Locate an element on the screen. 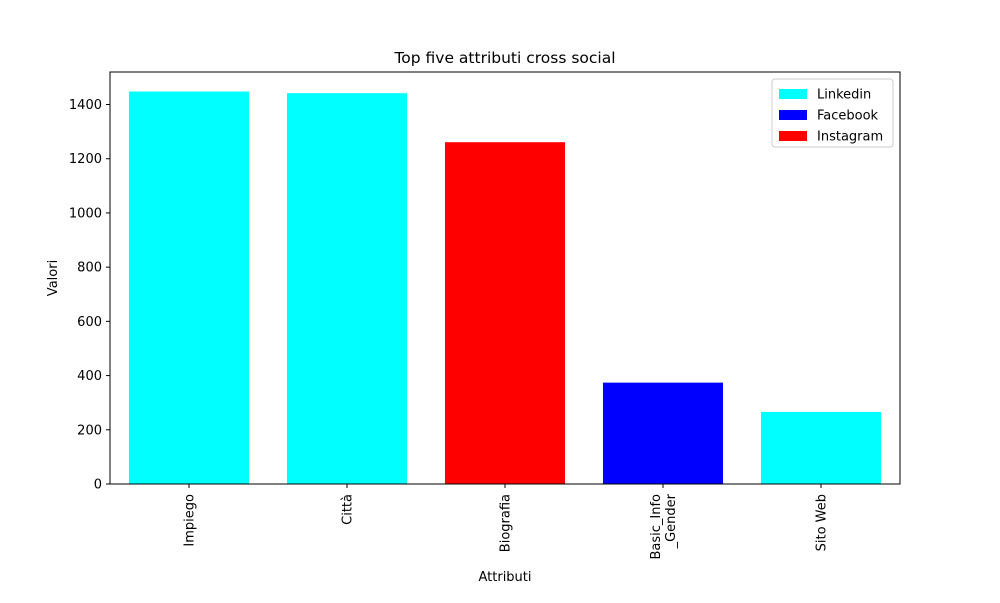  y-axis-label: Valori is located at coordinates (53, 278).